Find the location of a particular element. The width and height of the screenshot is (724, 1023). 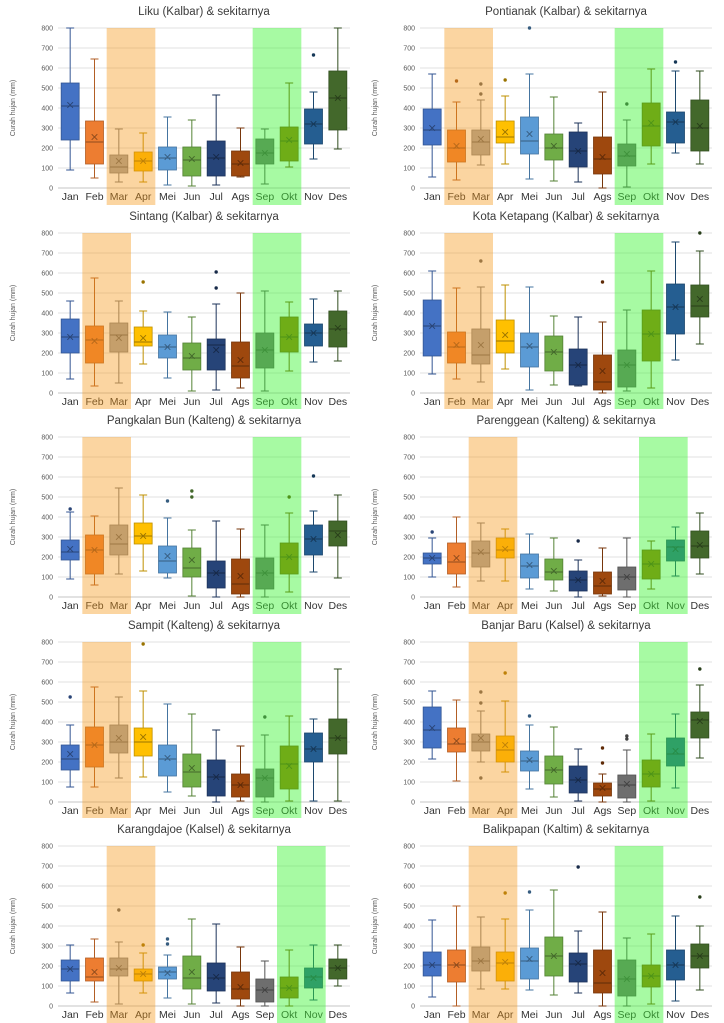

box-Feb is located at coordinates (94, 970).